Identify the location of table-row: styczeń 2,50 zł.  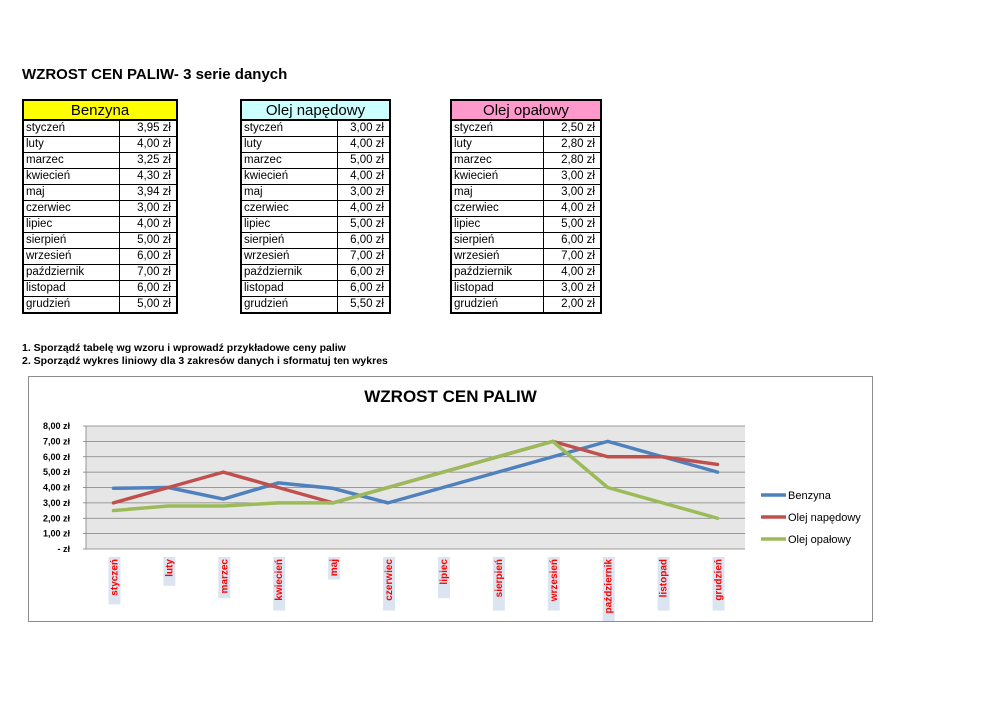
(526, 128).